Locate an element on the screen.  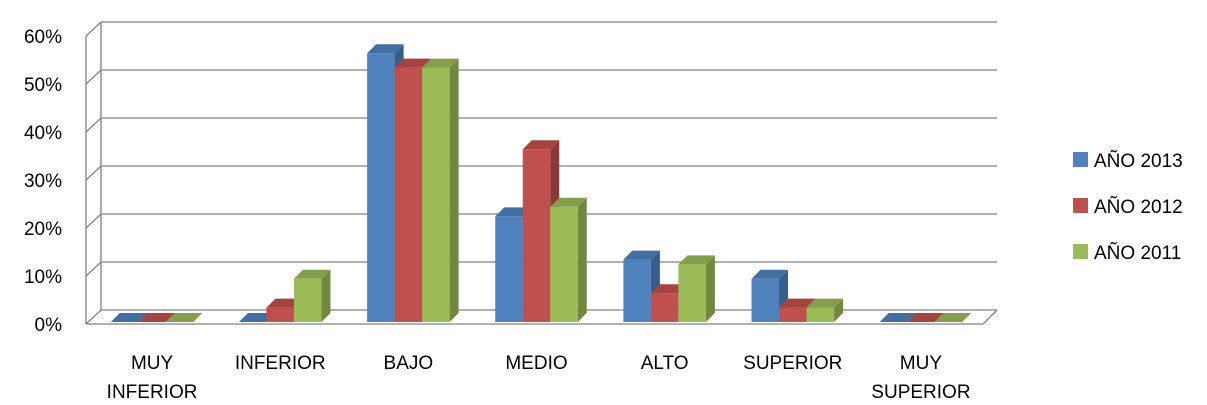
y-tick-label: 20% is located at coordinates (43, 229).